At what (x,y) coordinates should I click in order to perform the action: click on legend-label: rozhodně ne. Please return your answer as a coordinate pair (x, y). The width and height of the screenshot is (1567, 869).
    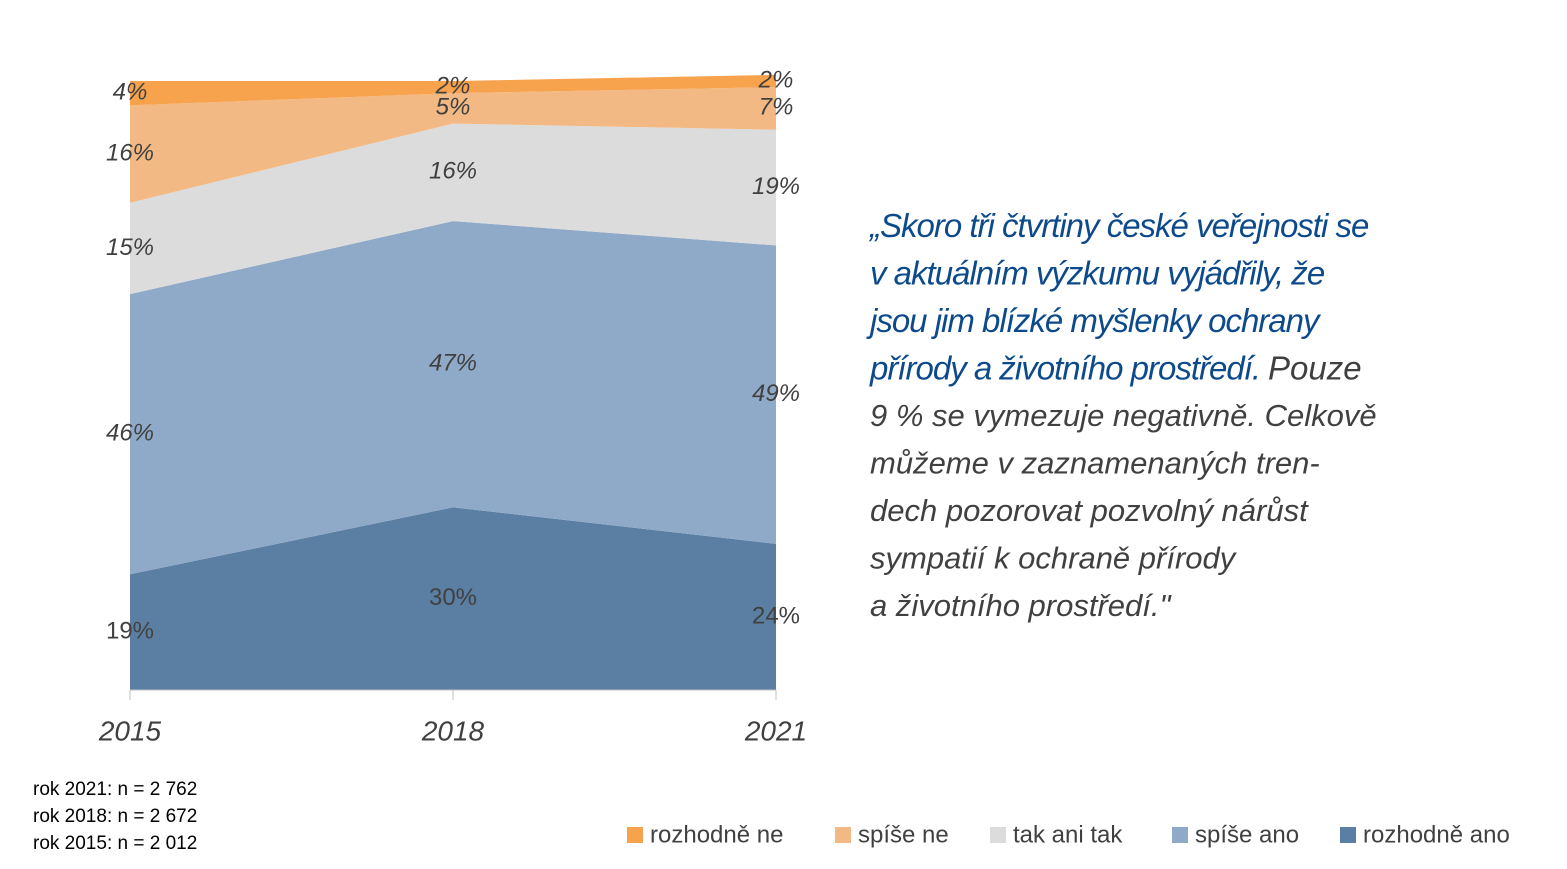
    Looking at the image, I should click on (716, 834).